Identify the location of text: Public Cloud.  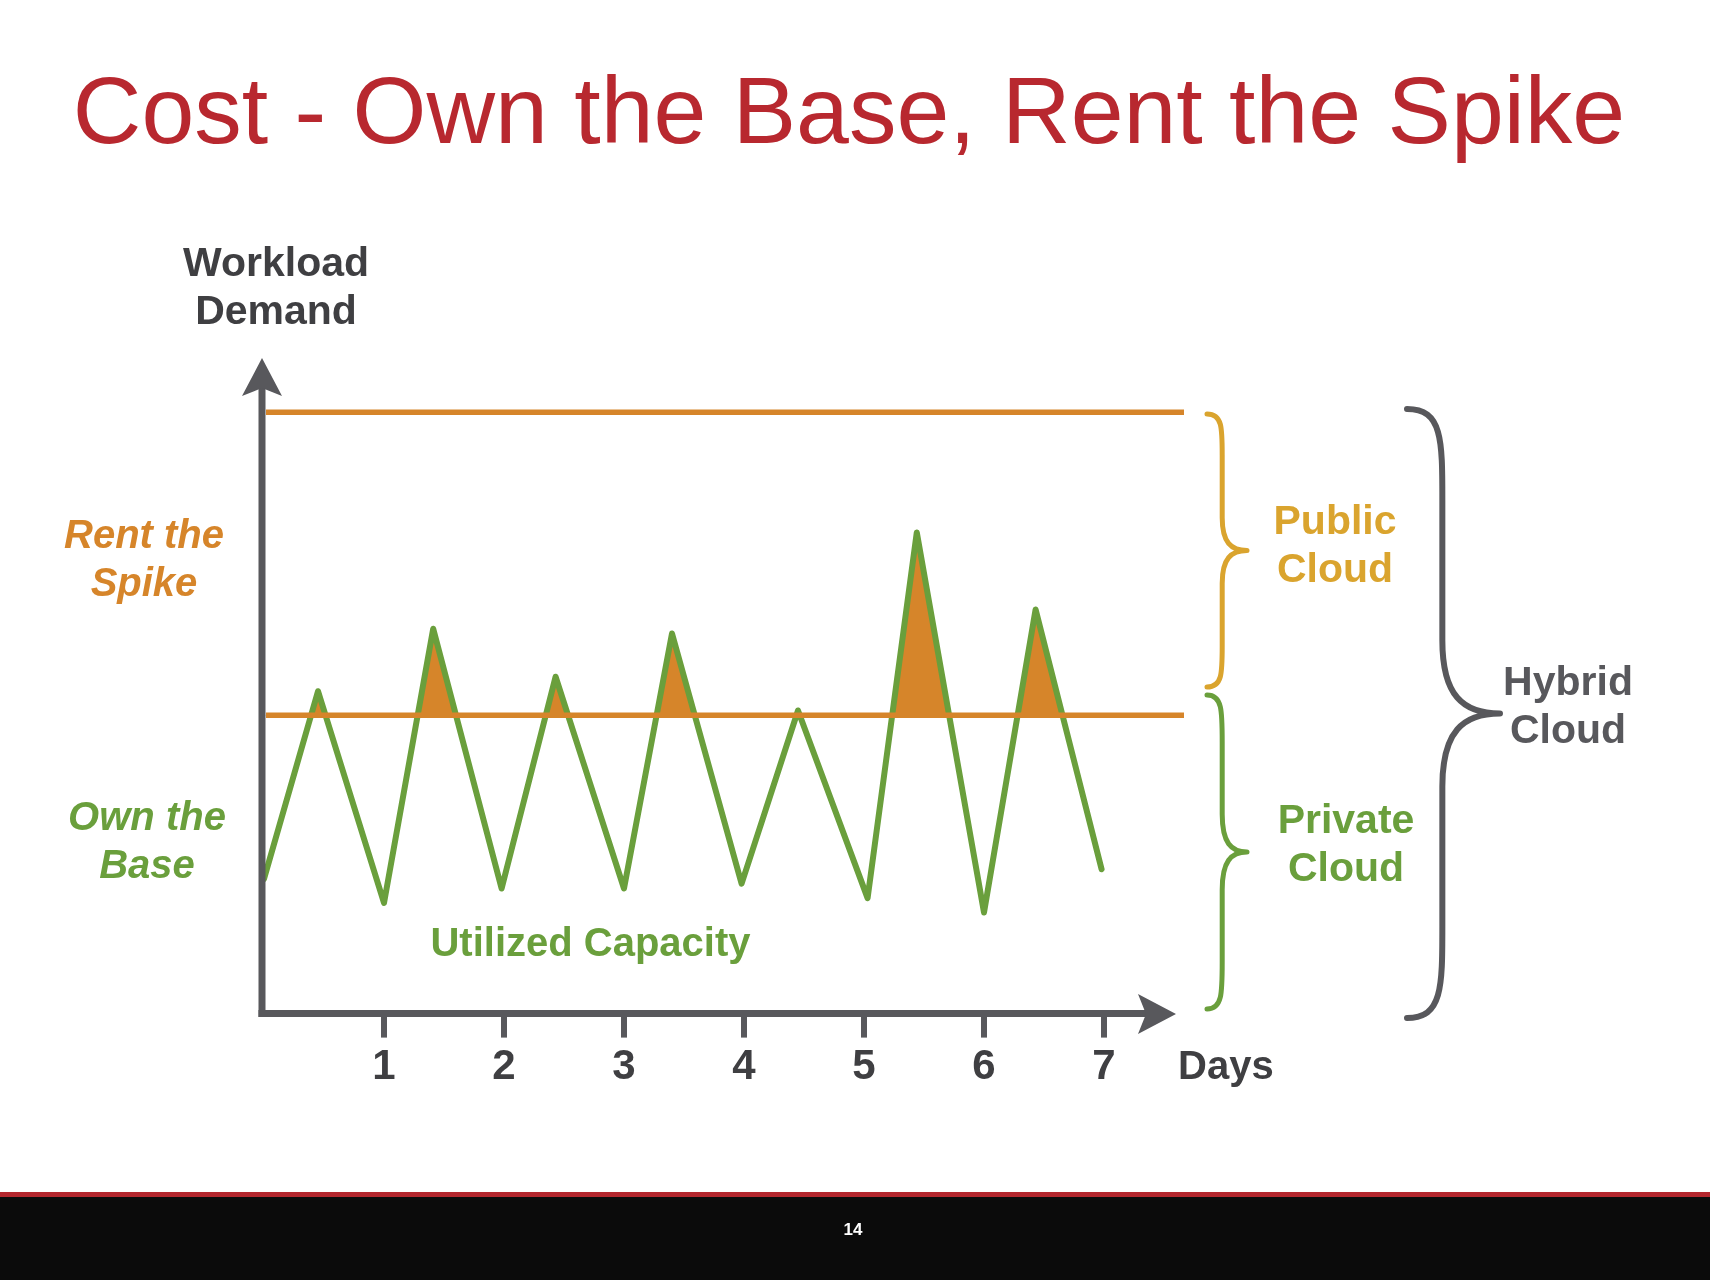
(1335, 544).